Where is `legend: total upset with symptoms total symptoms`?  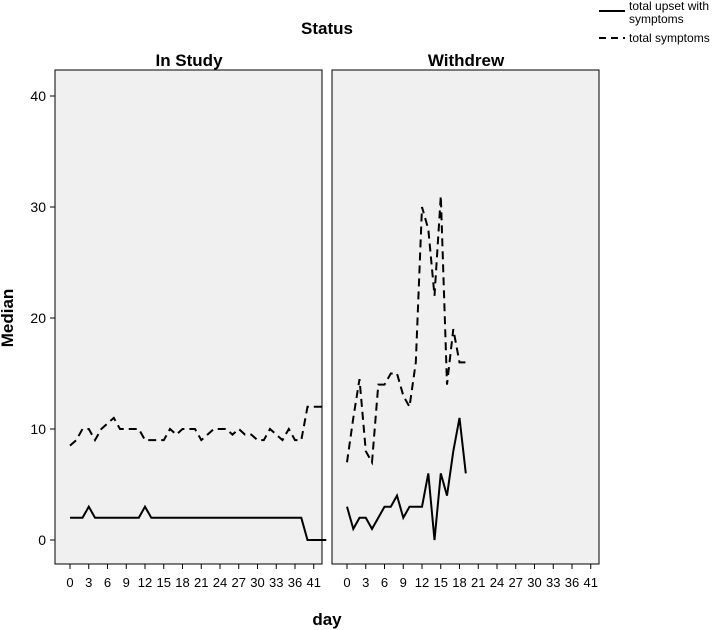 legend: total upset with symptoms total symptoms is located at coordinates (654, 22).